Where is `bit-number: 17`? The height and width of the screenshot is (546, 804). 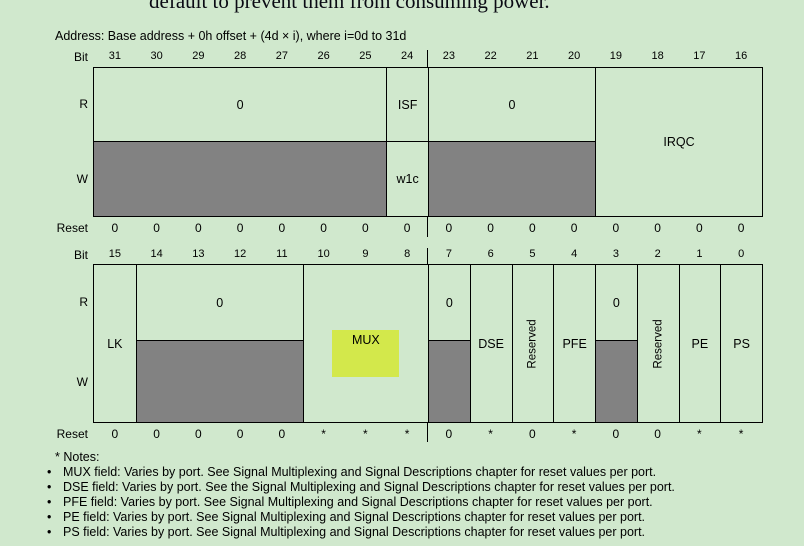 bit-number: 17 is located at coordinates (699, 56).